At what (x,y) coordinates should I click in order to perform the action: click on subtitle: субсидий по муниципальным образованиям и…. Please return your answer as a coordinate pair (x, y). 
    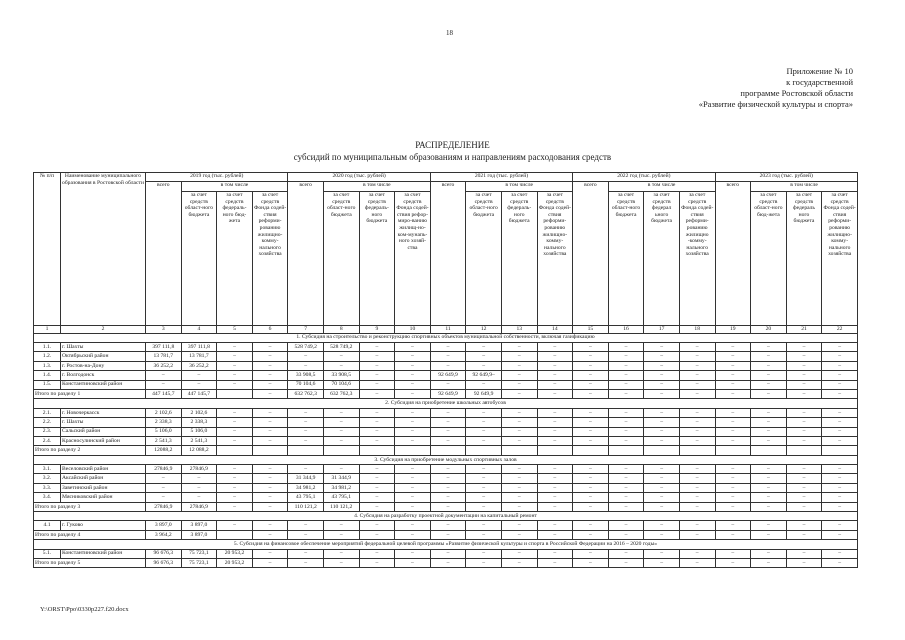
    Looking at the image, I should click on (452, 157).